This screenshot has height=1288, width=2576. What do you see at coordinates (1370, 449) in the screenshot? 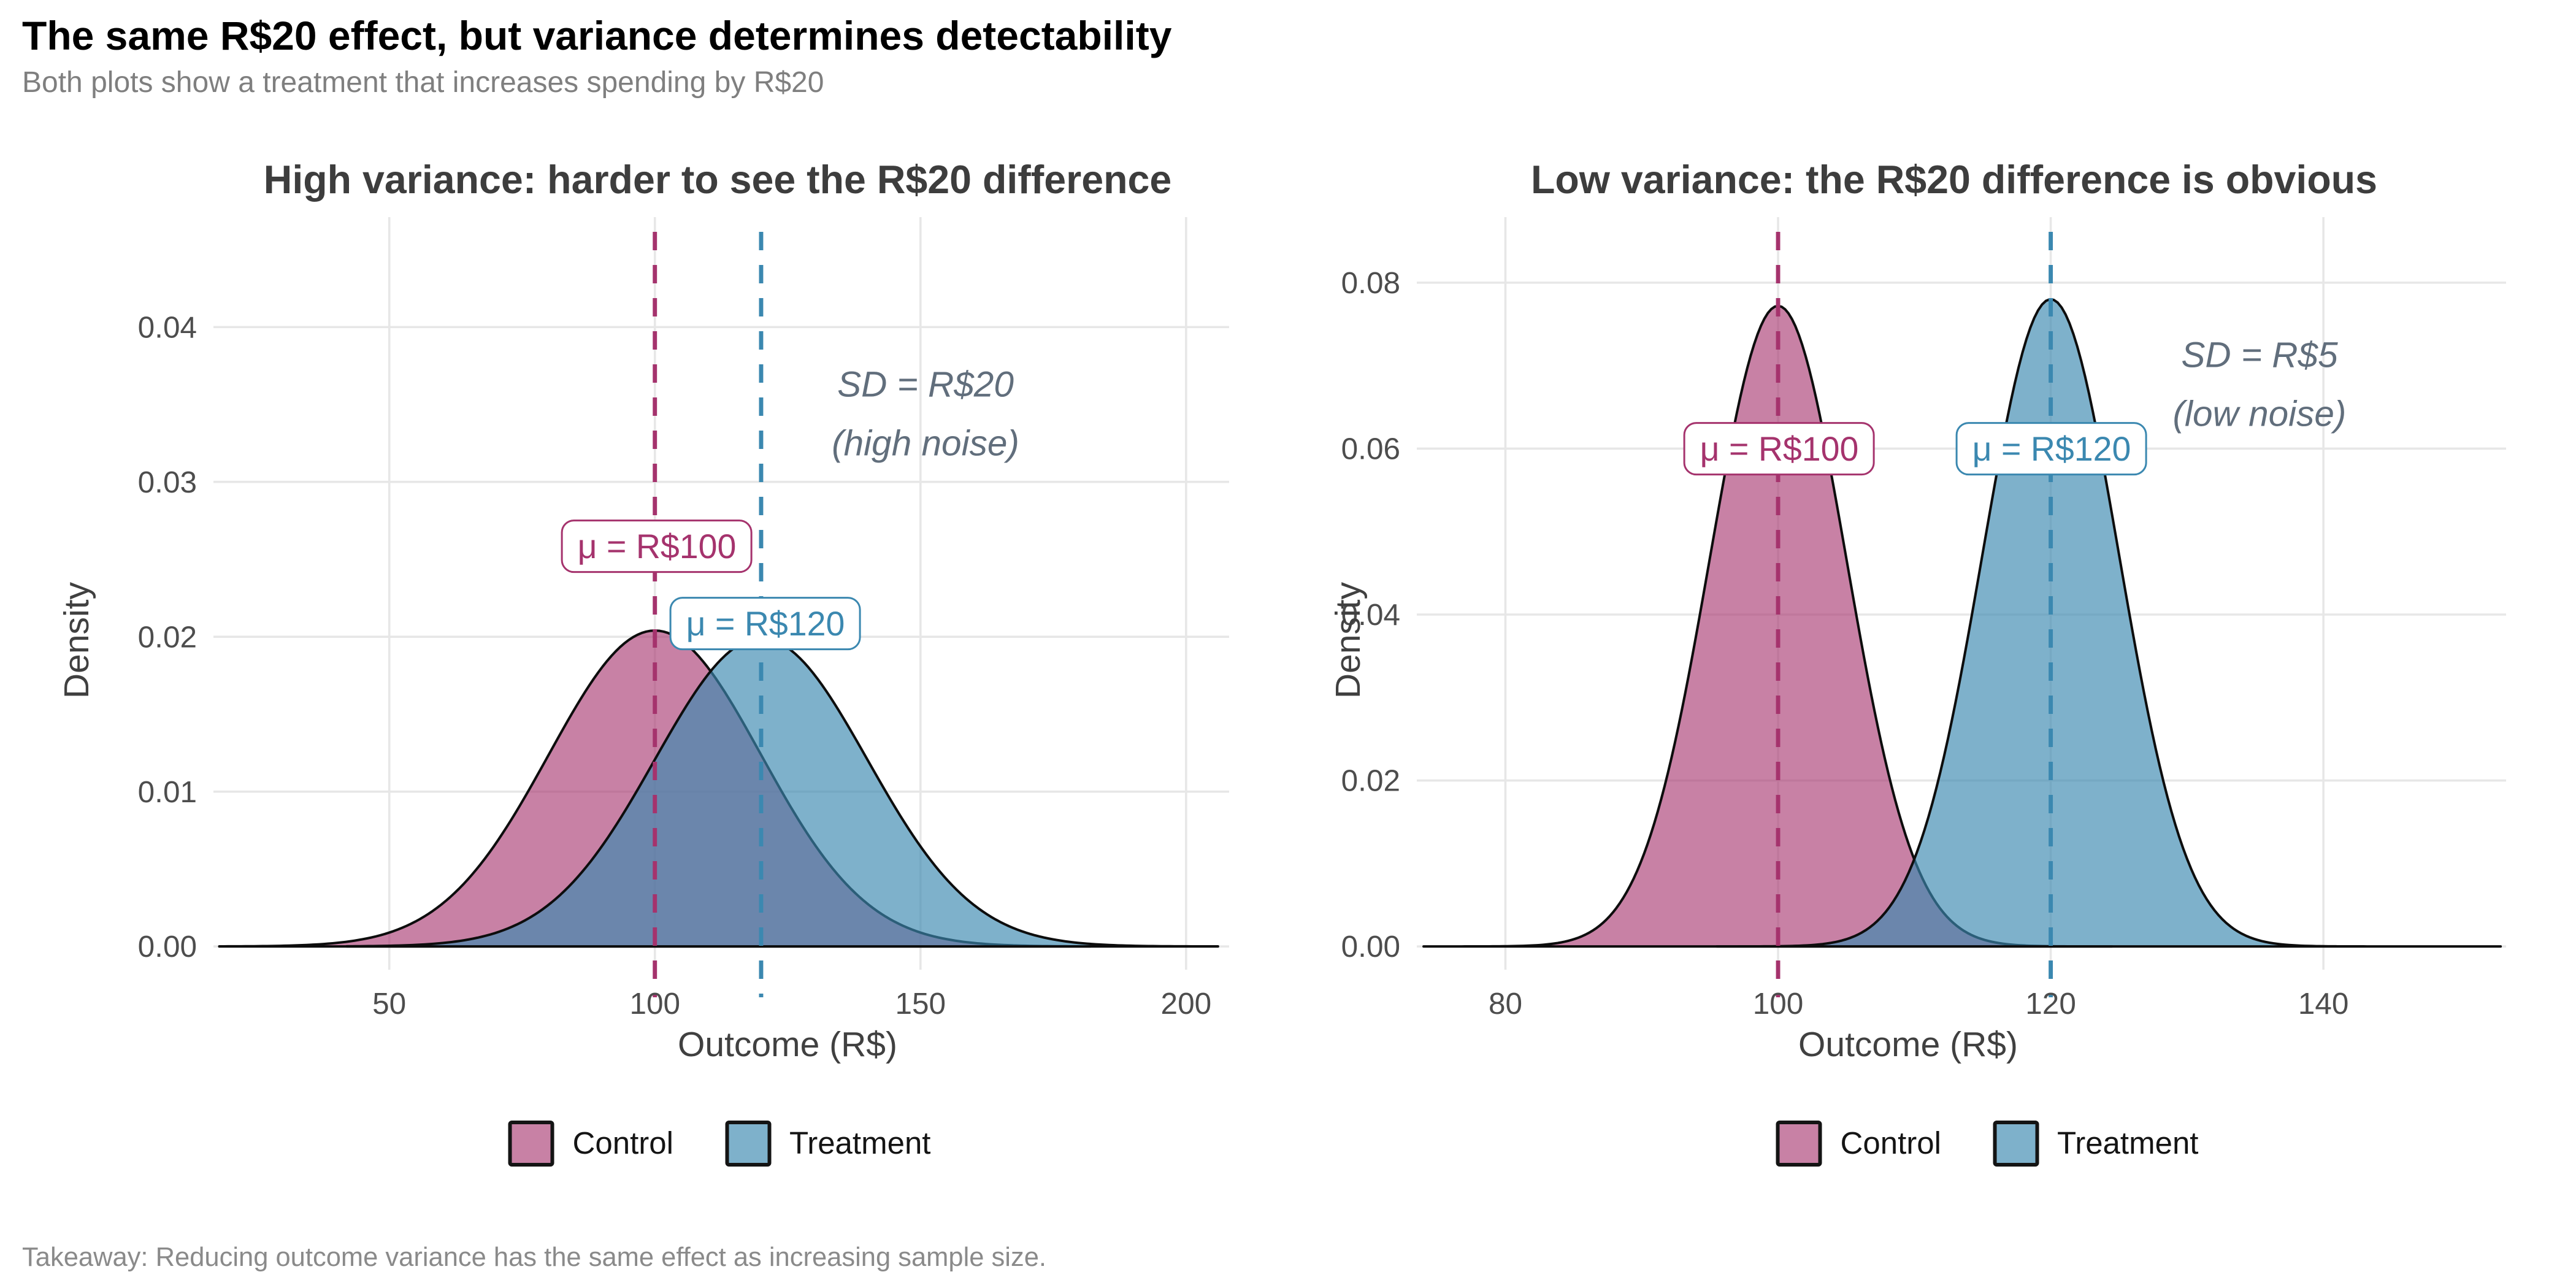
I see `y-tick-label: 0.06` at bounding box center [1370, 449].